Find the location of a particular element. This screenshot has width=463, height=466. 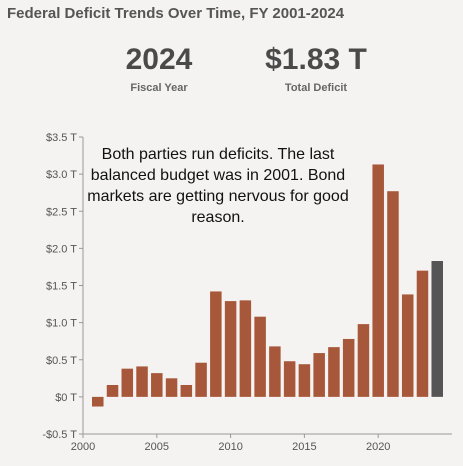

y-tick-label: $0.5 T is located at coordinates (61, 361).